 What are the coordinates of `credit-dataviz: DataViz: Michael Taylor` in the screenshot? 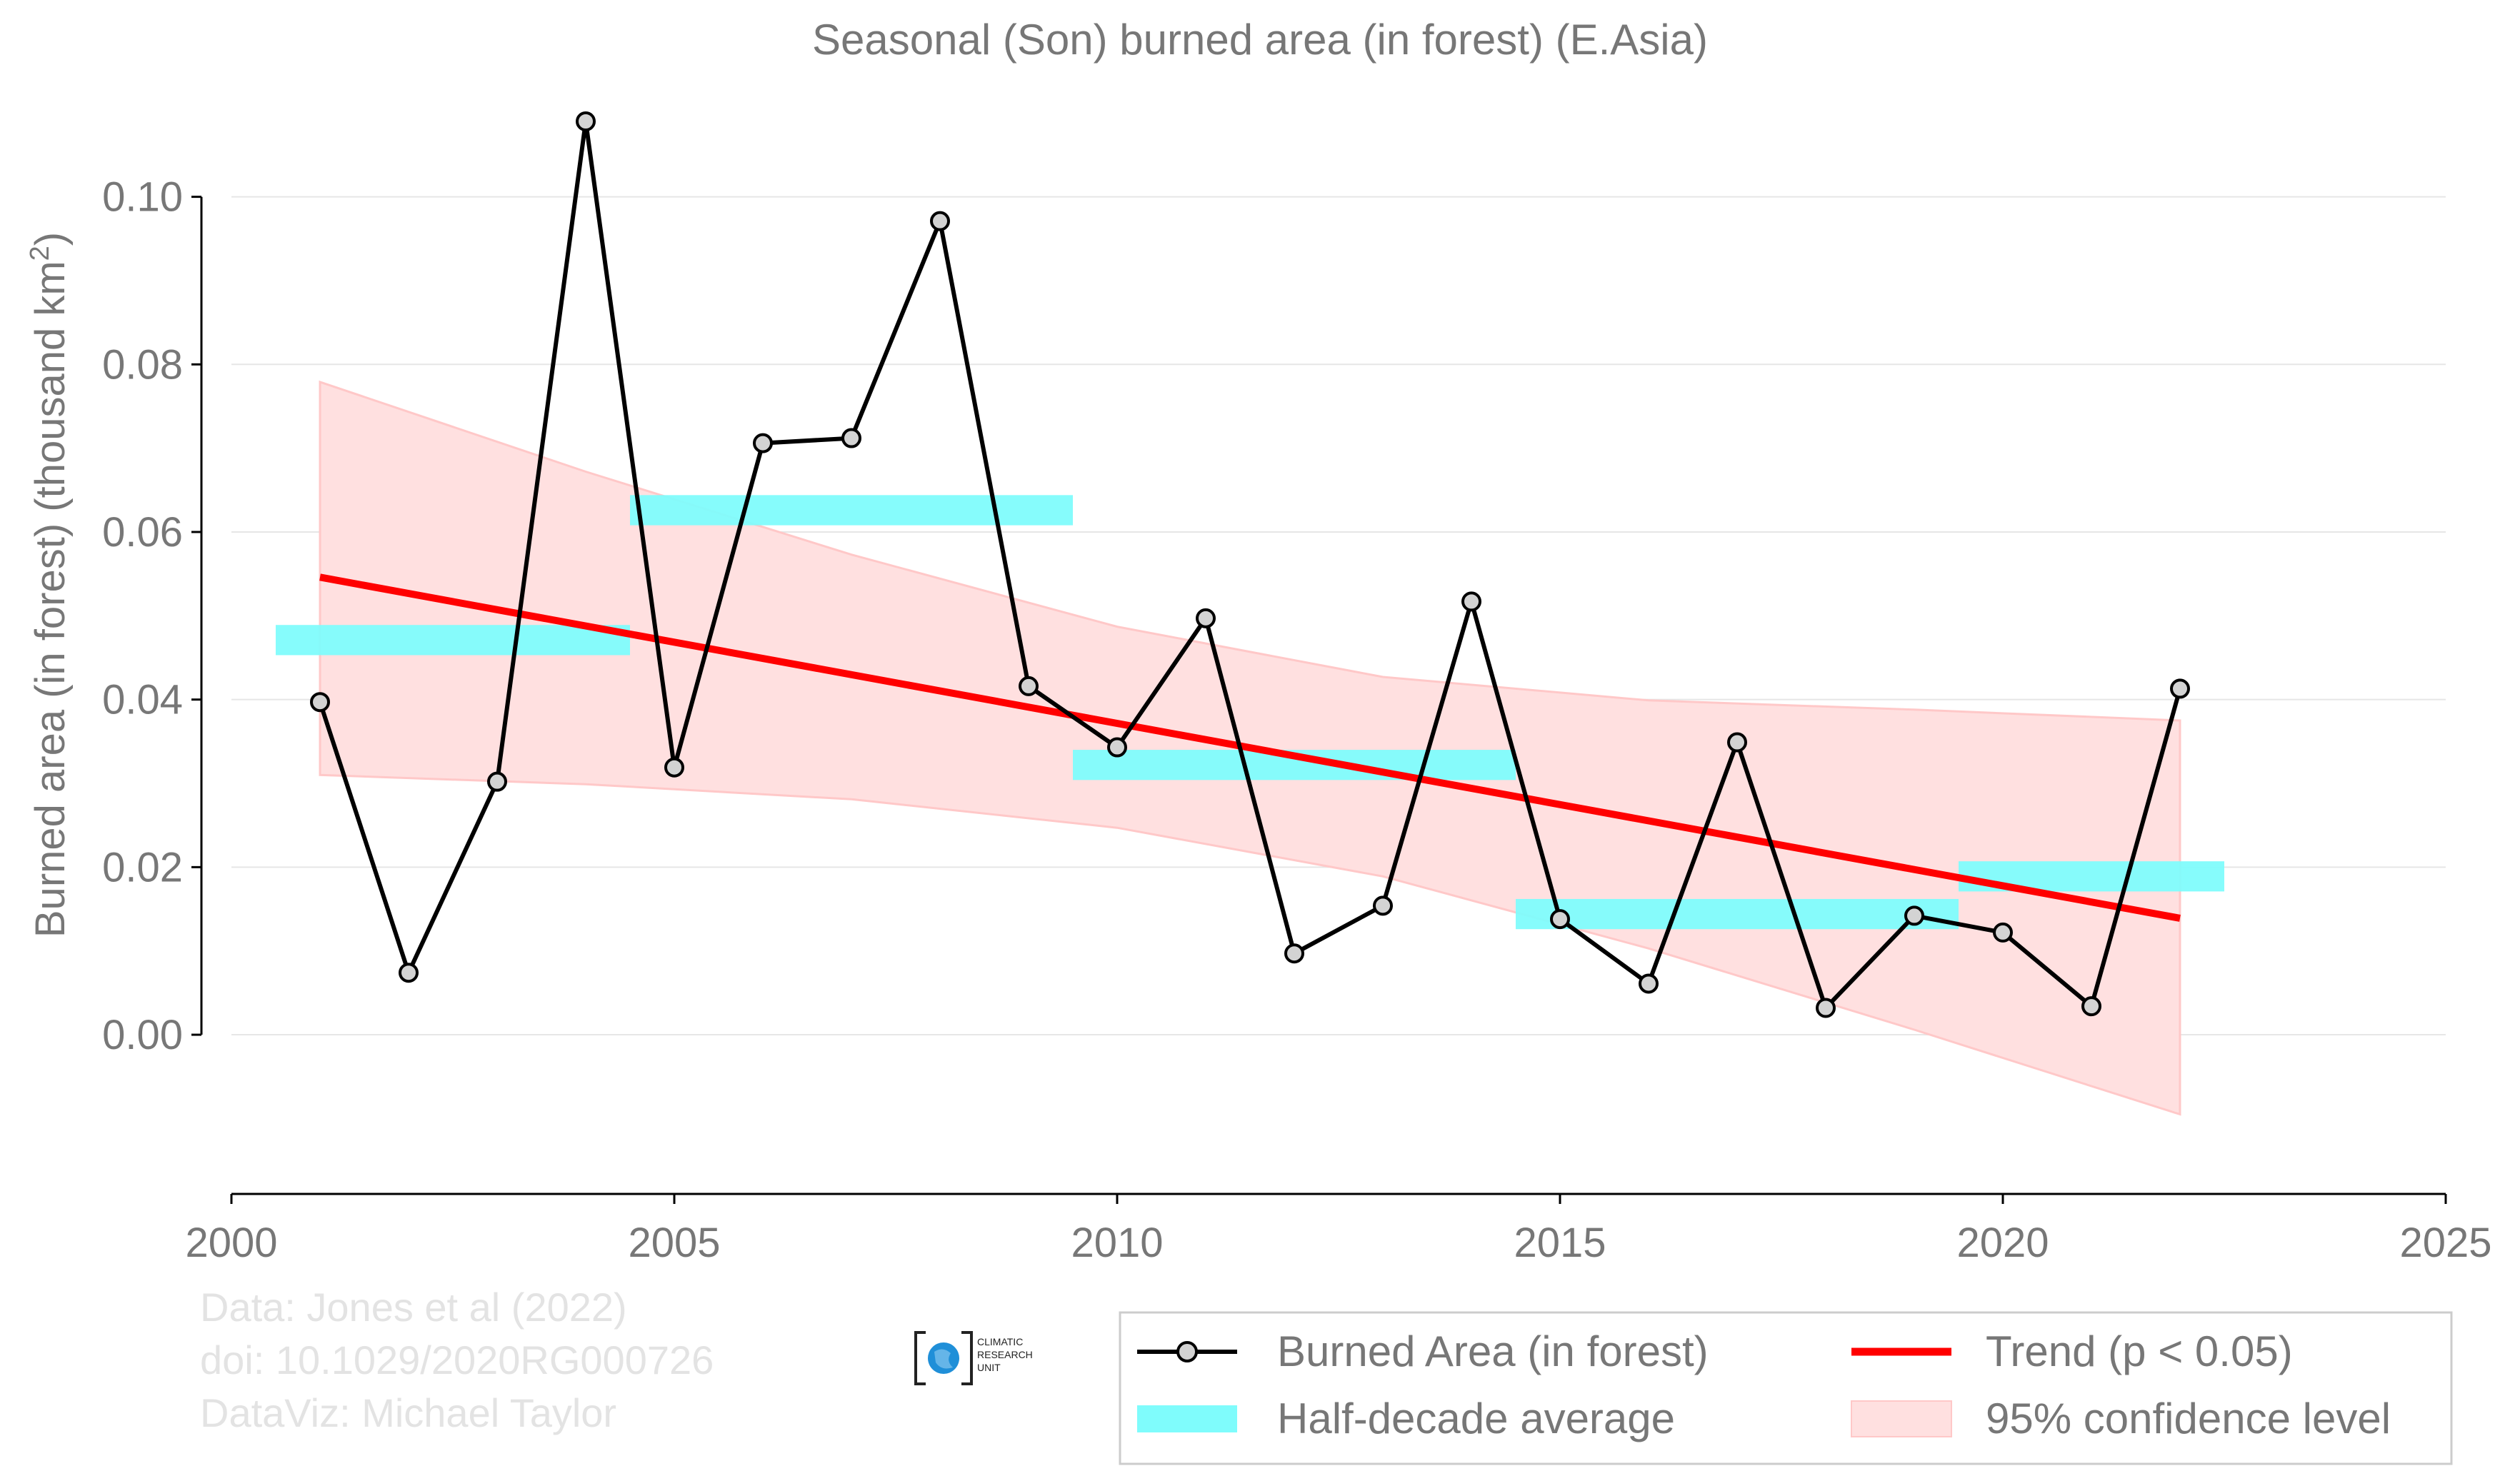 It's located at (408, 1413).